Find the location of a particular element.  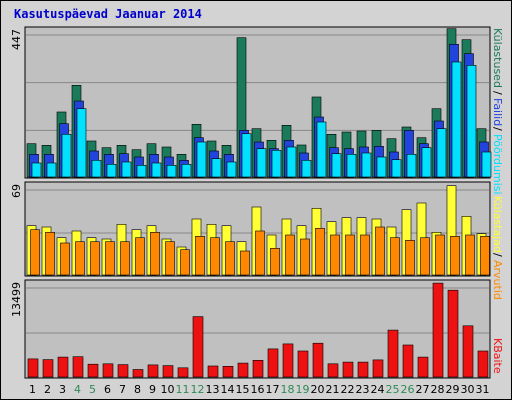

day-label-24: 24 is located at coordinates (378, 389).